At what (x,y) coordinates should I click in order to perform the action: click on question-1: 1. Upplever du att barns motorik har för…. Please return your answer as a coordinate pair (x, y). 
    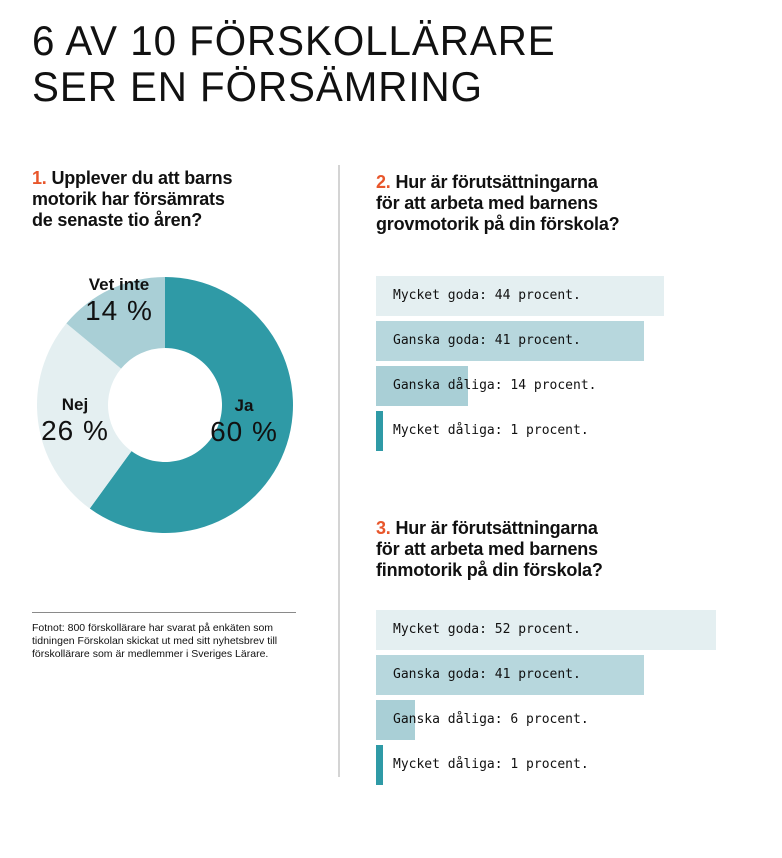
    Looking at the image, I should click on (132, 199).